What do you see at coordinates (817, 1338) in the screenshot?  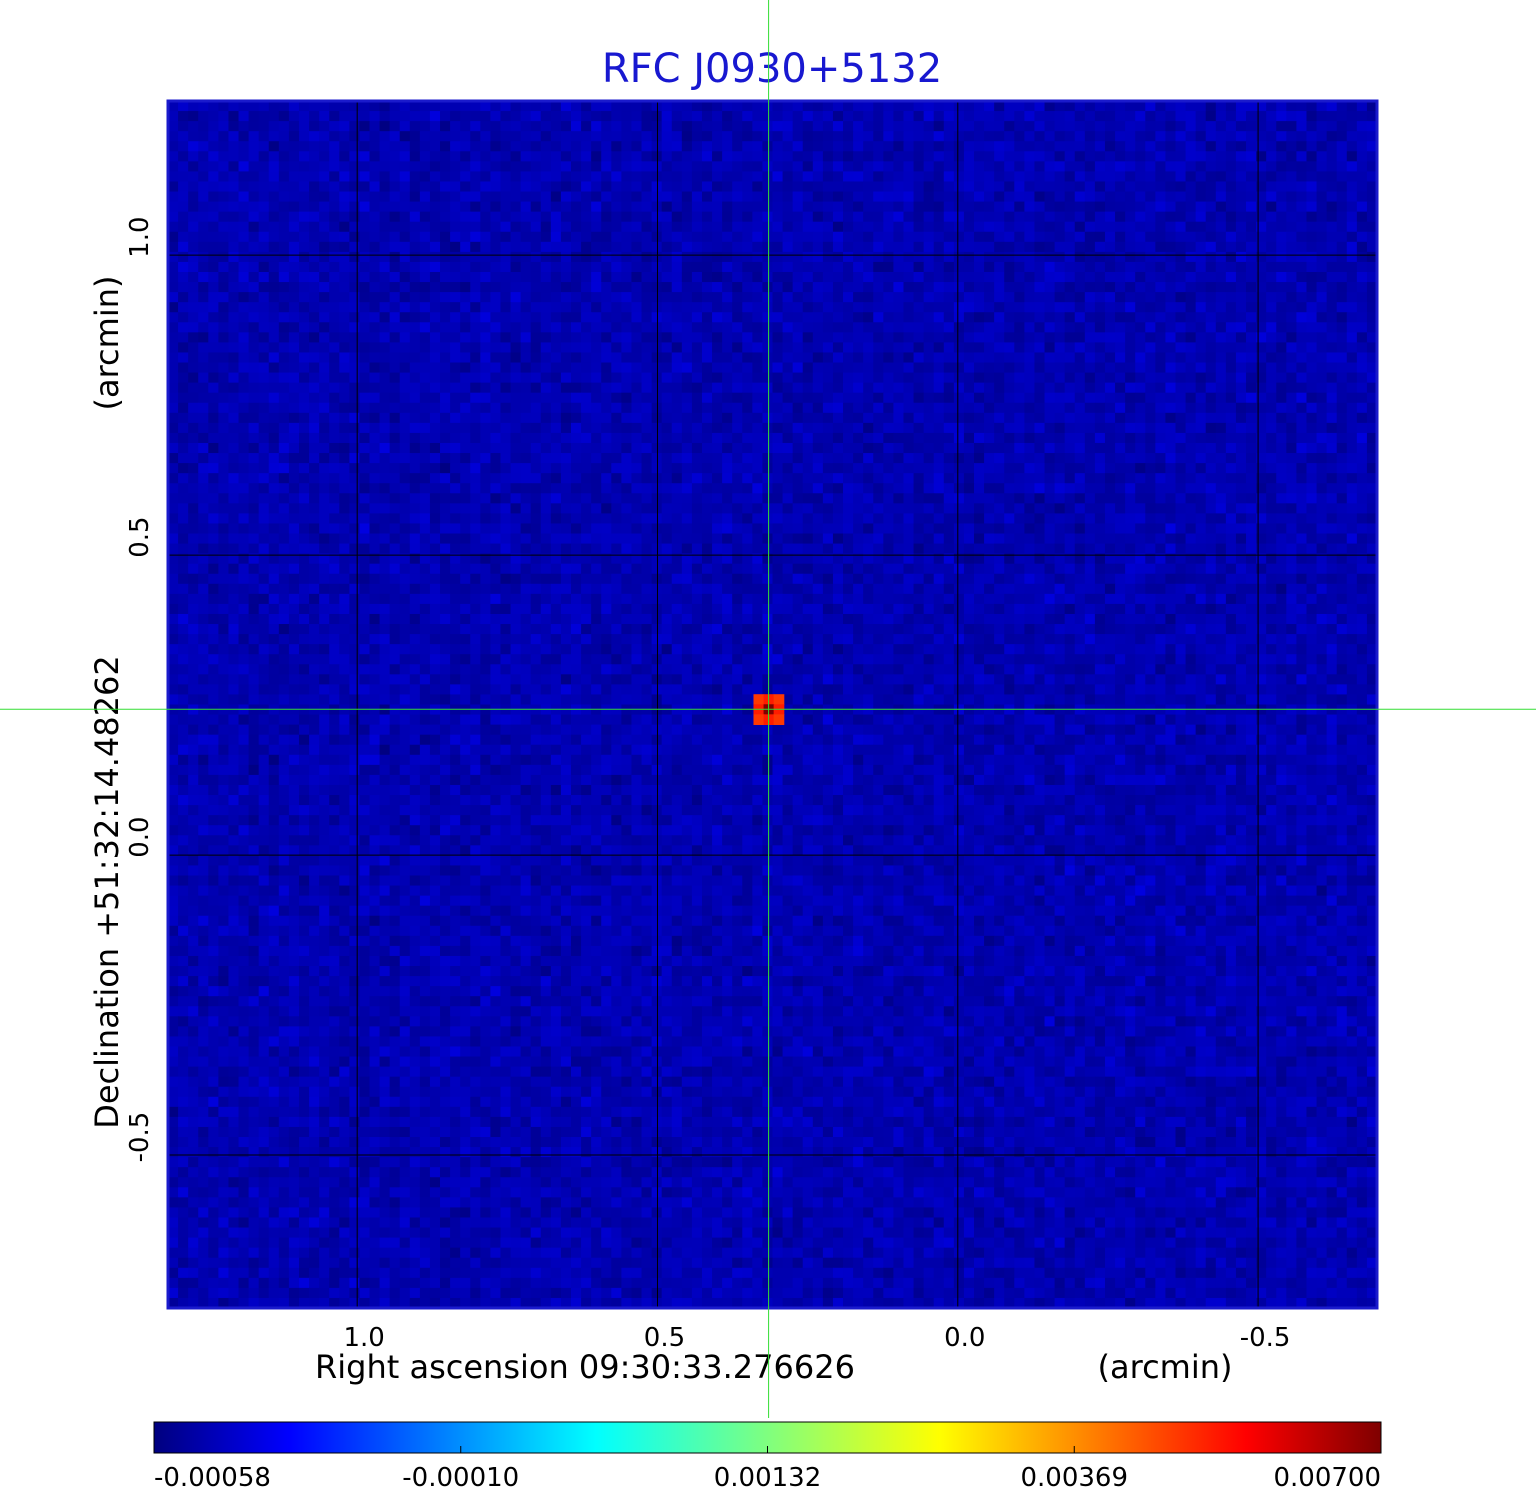 I see `x-tick-labels: 1.0 0.5 0.0 -0.5` at bounding box center [817, 1338].